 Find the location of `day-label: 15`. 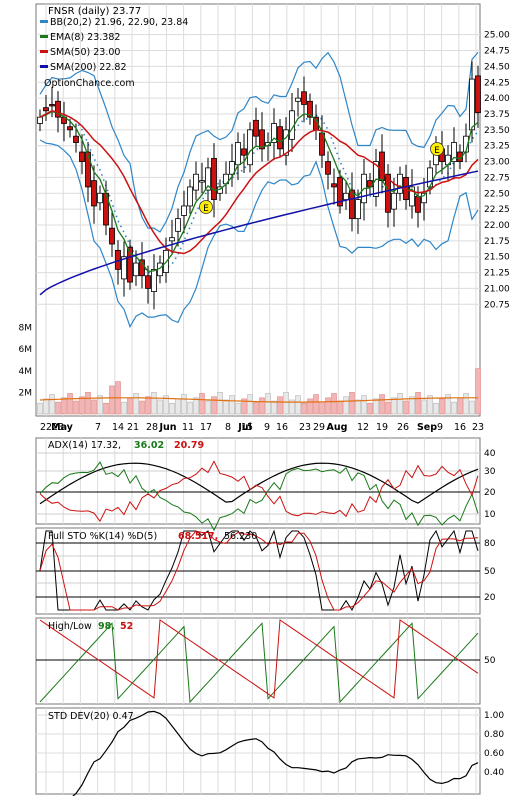

day-label: 15 is located at coordinates (247, 427).